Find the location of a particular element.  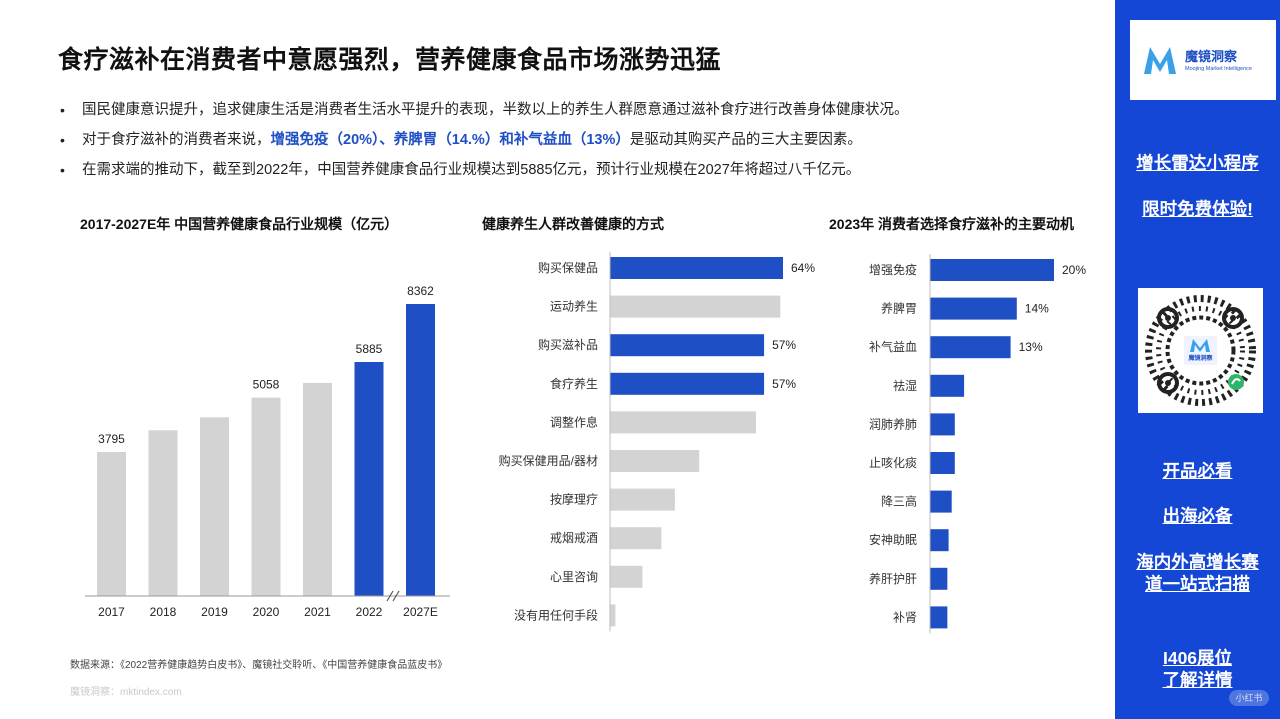

data-label-1: 14% is located at coordinates (1037, 309).